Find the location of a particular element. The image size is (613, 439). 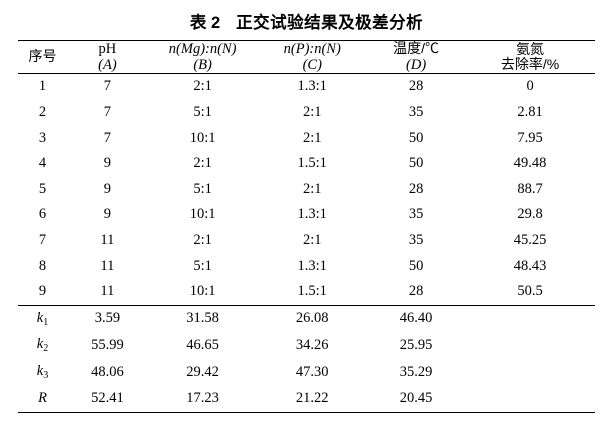

cell-removal-rate: 2.81 is located at coordinates (530, 112).